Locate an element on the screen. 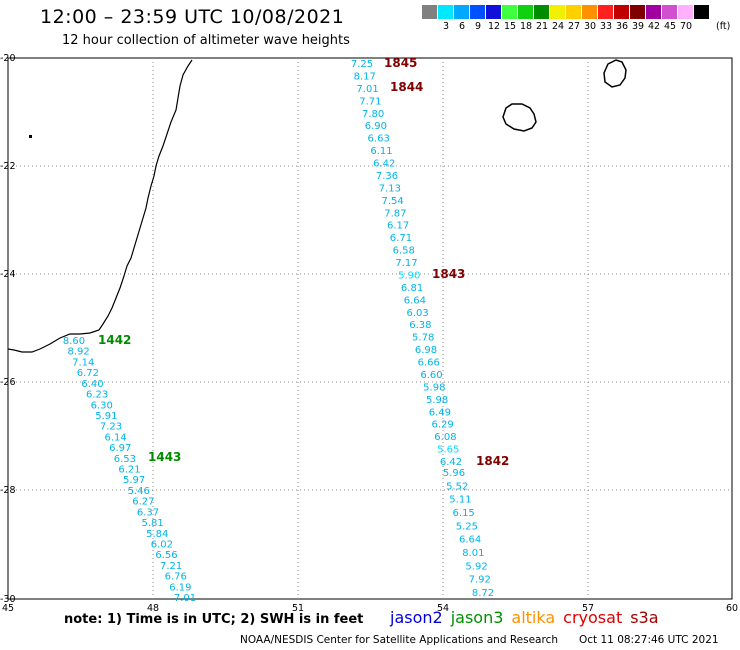 Image resolution: width=740 pixels, height=650 pixels. swh-value: 6.37 is located at coordinates (148, 512).